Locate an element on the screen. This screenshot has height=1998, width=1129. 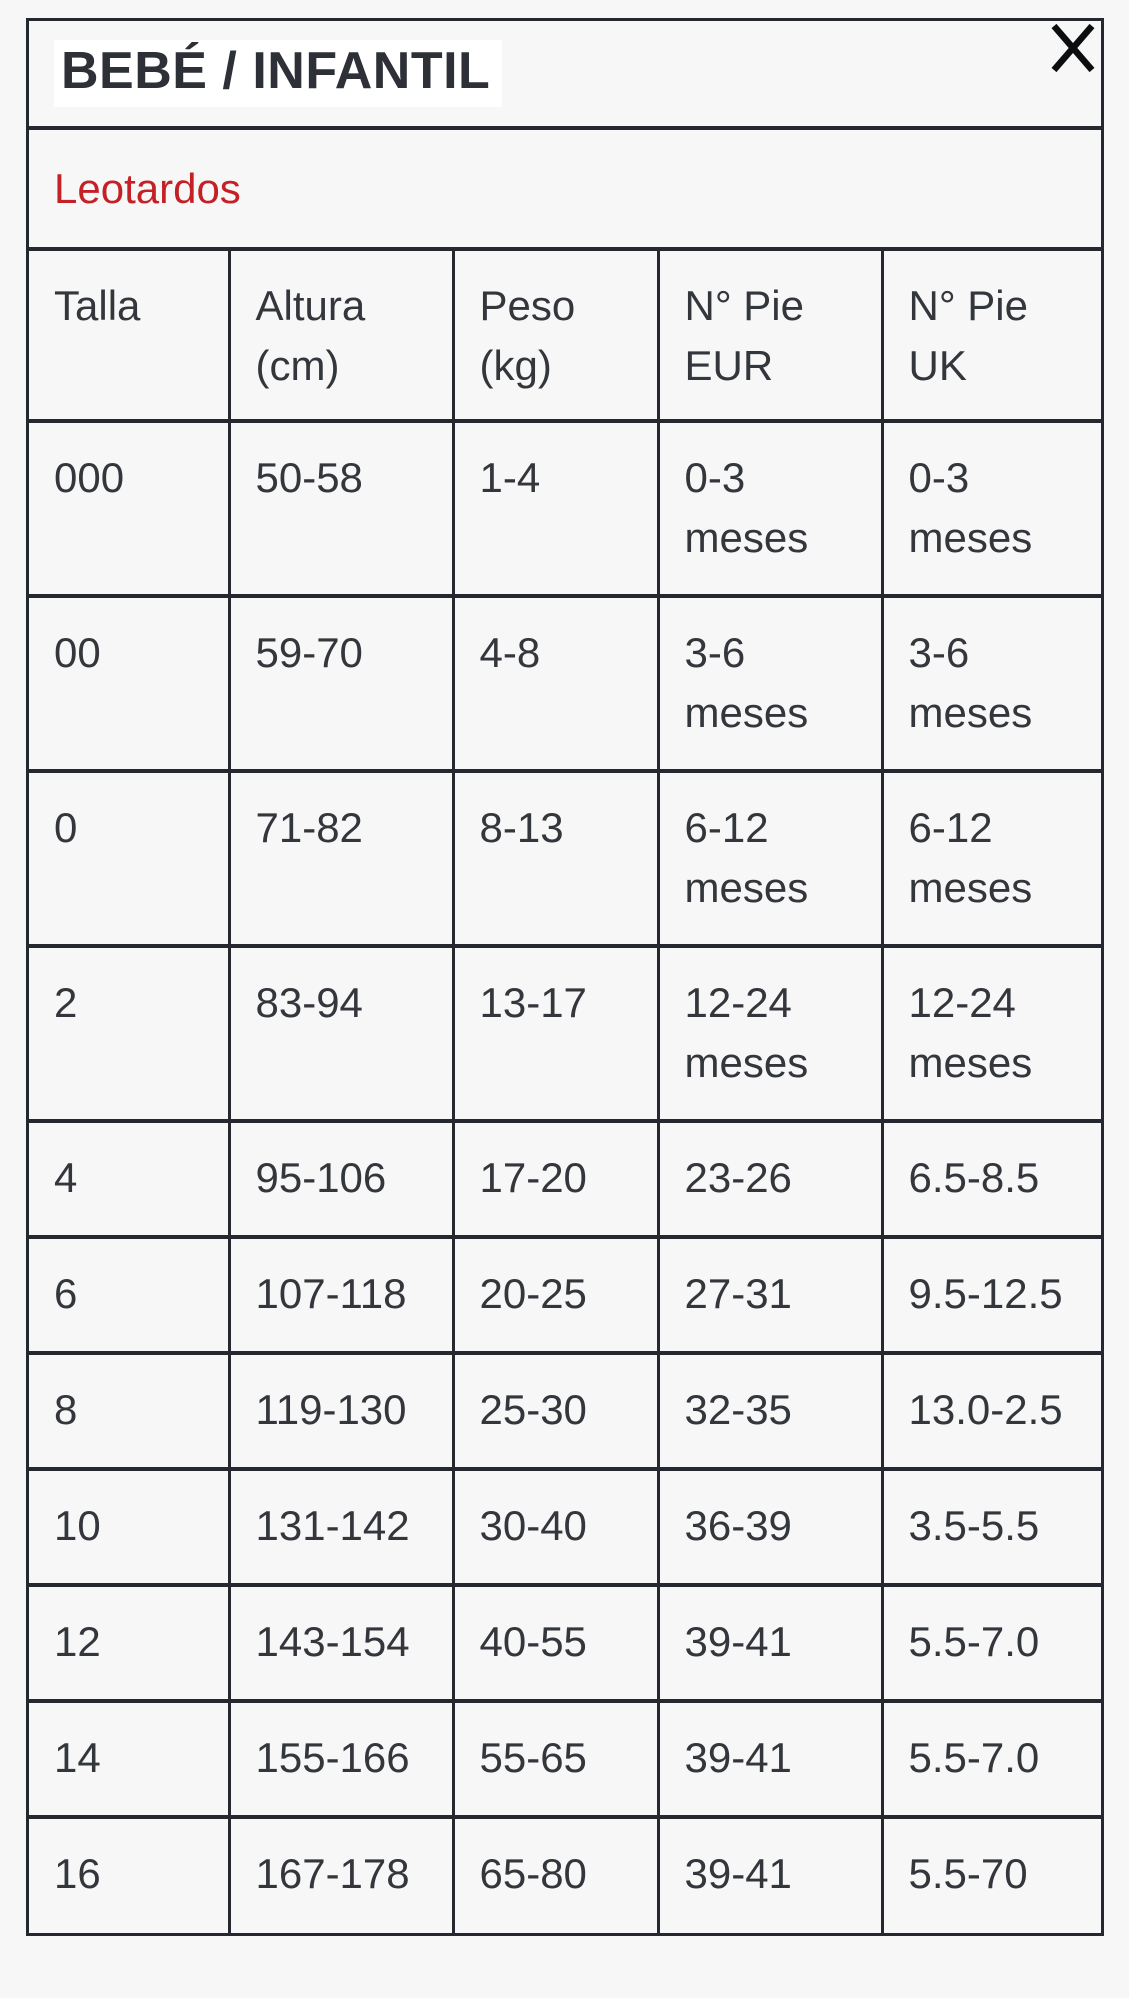
table-cell: 9.5-12.5 is located at coordinates (990, 1295).